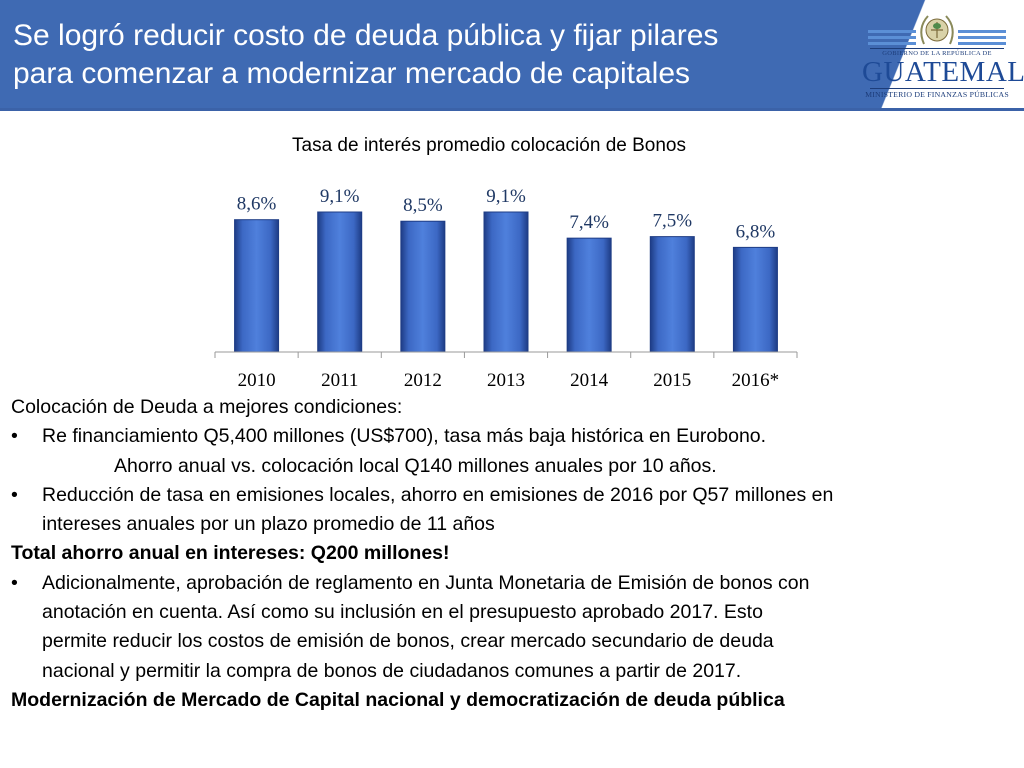  I want to click on bar-2011, so click(340, 282).